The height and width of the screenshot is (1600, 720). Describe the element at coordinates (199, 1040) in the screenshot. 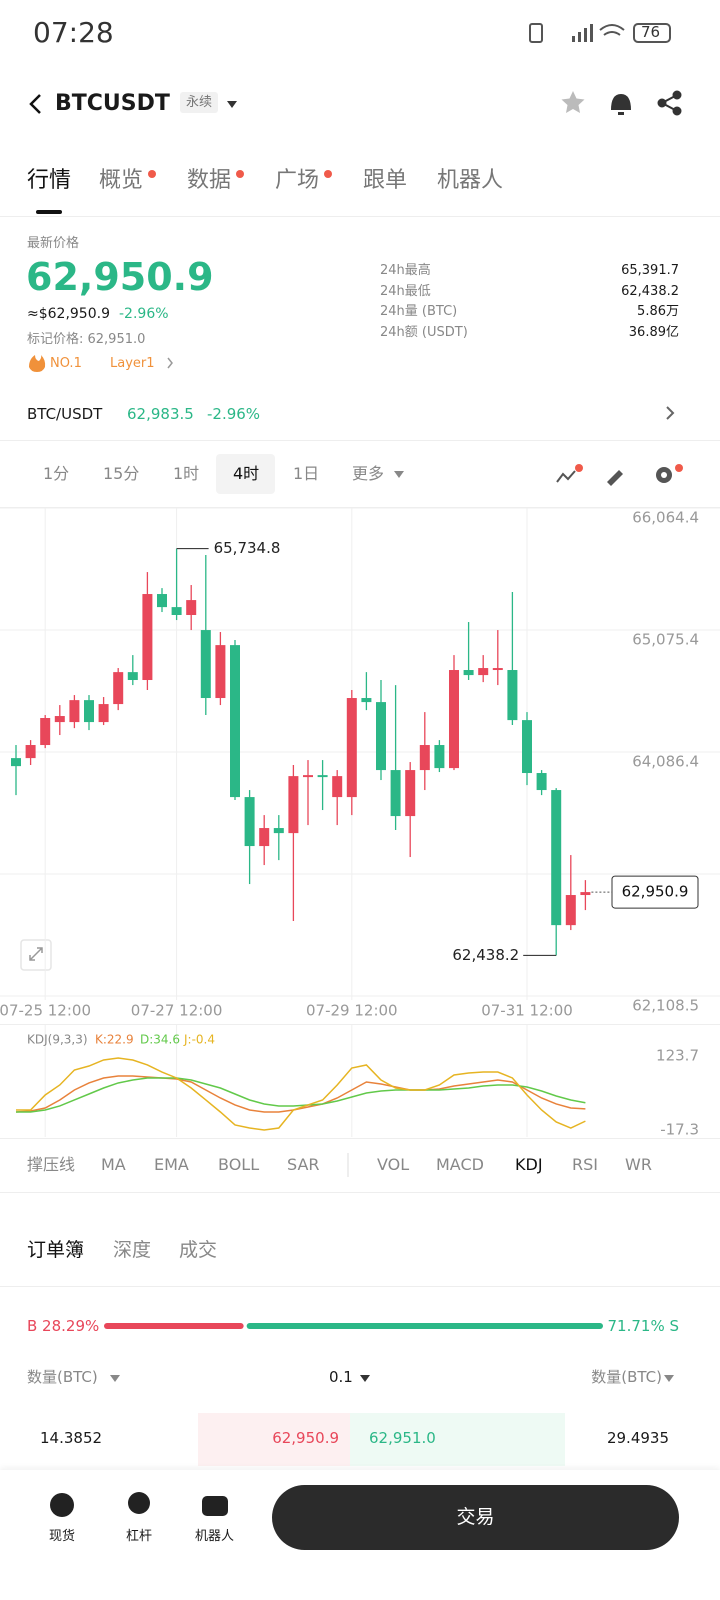

I see `legend-entry: J:-0.4` at that location.